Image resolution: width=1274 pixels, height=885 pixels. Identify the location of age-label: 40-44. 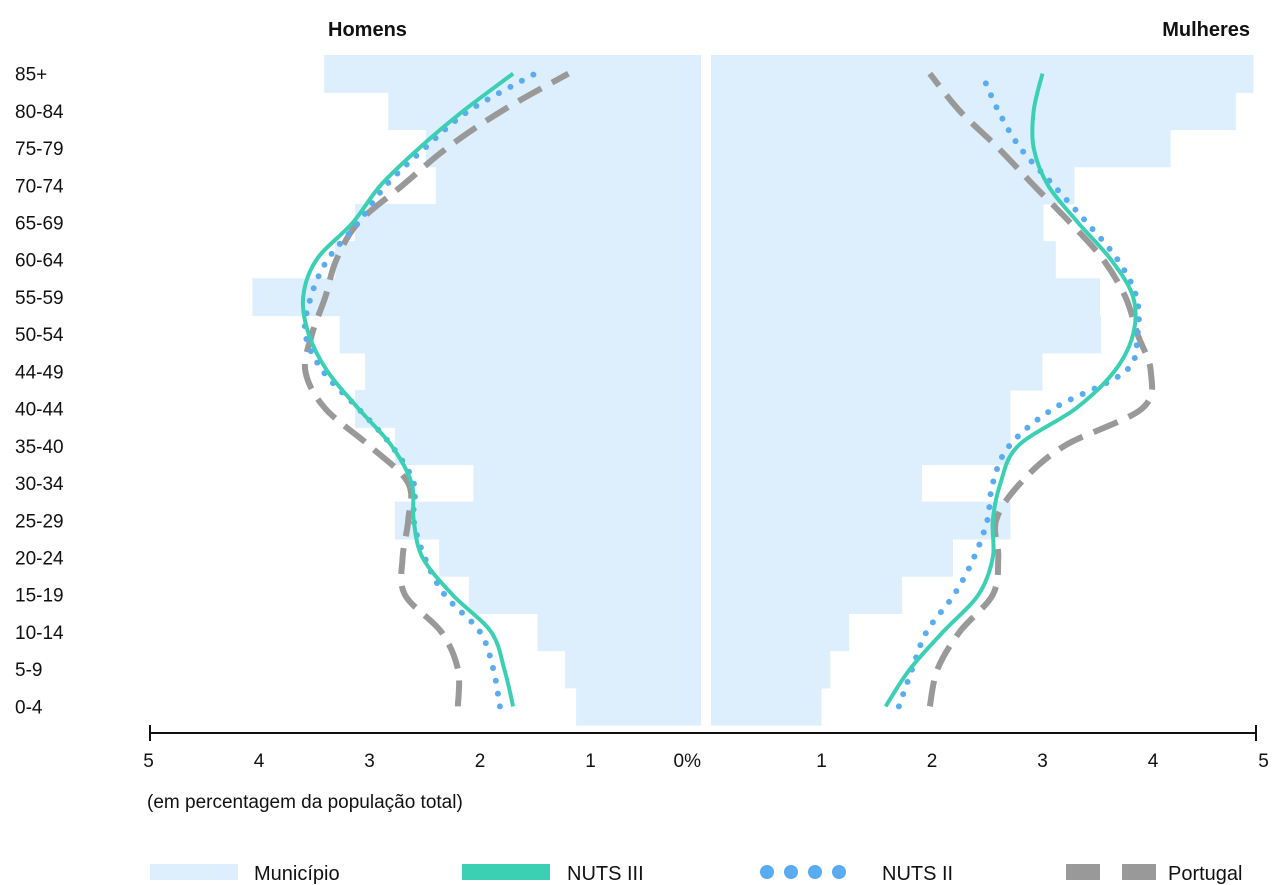
(39, 410).